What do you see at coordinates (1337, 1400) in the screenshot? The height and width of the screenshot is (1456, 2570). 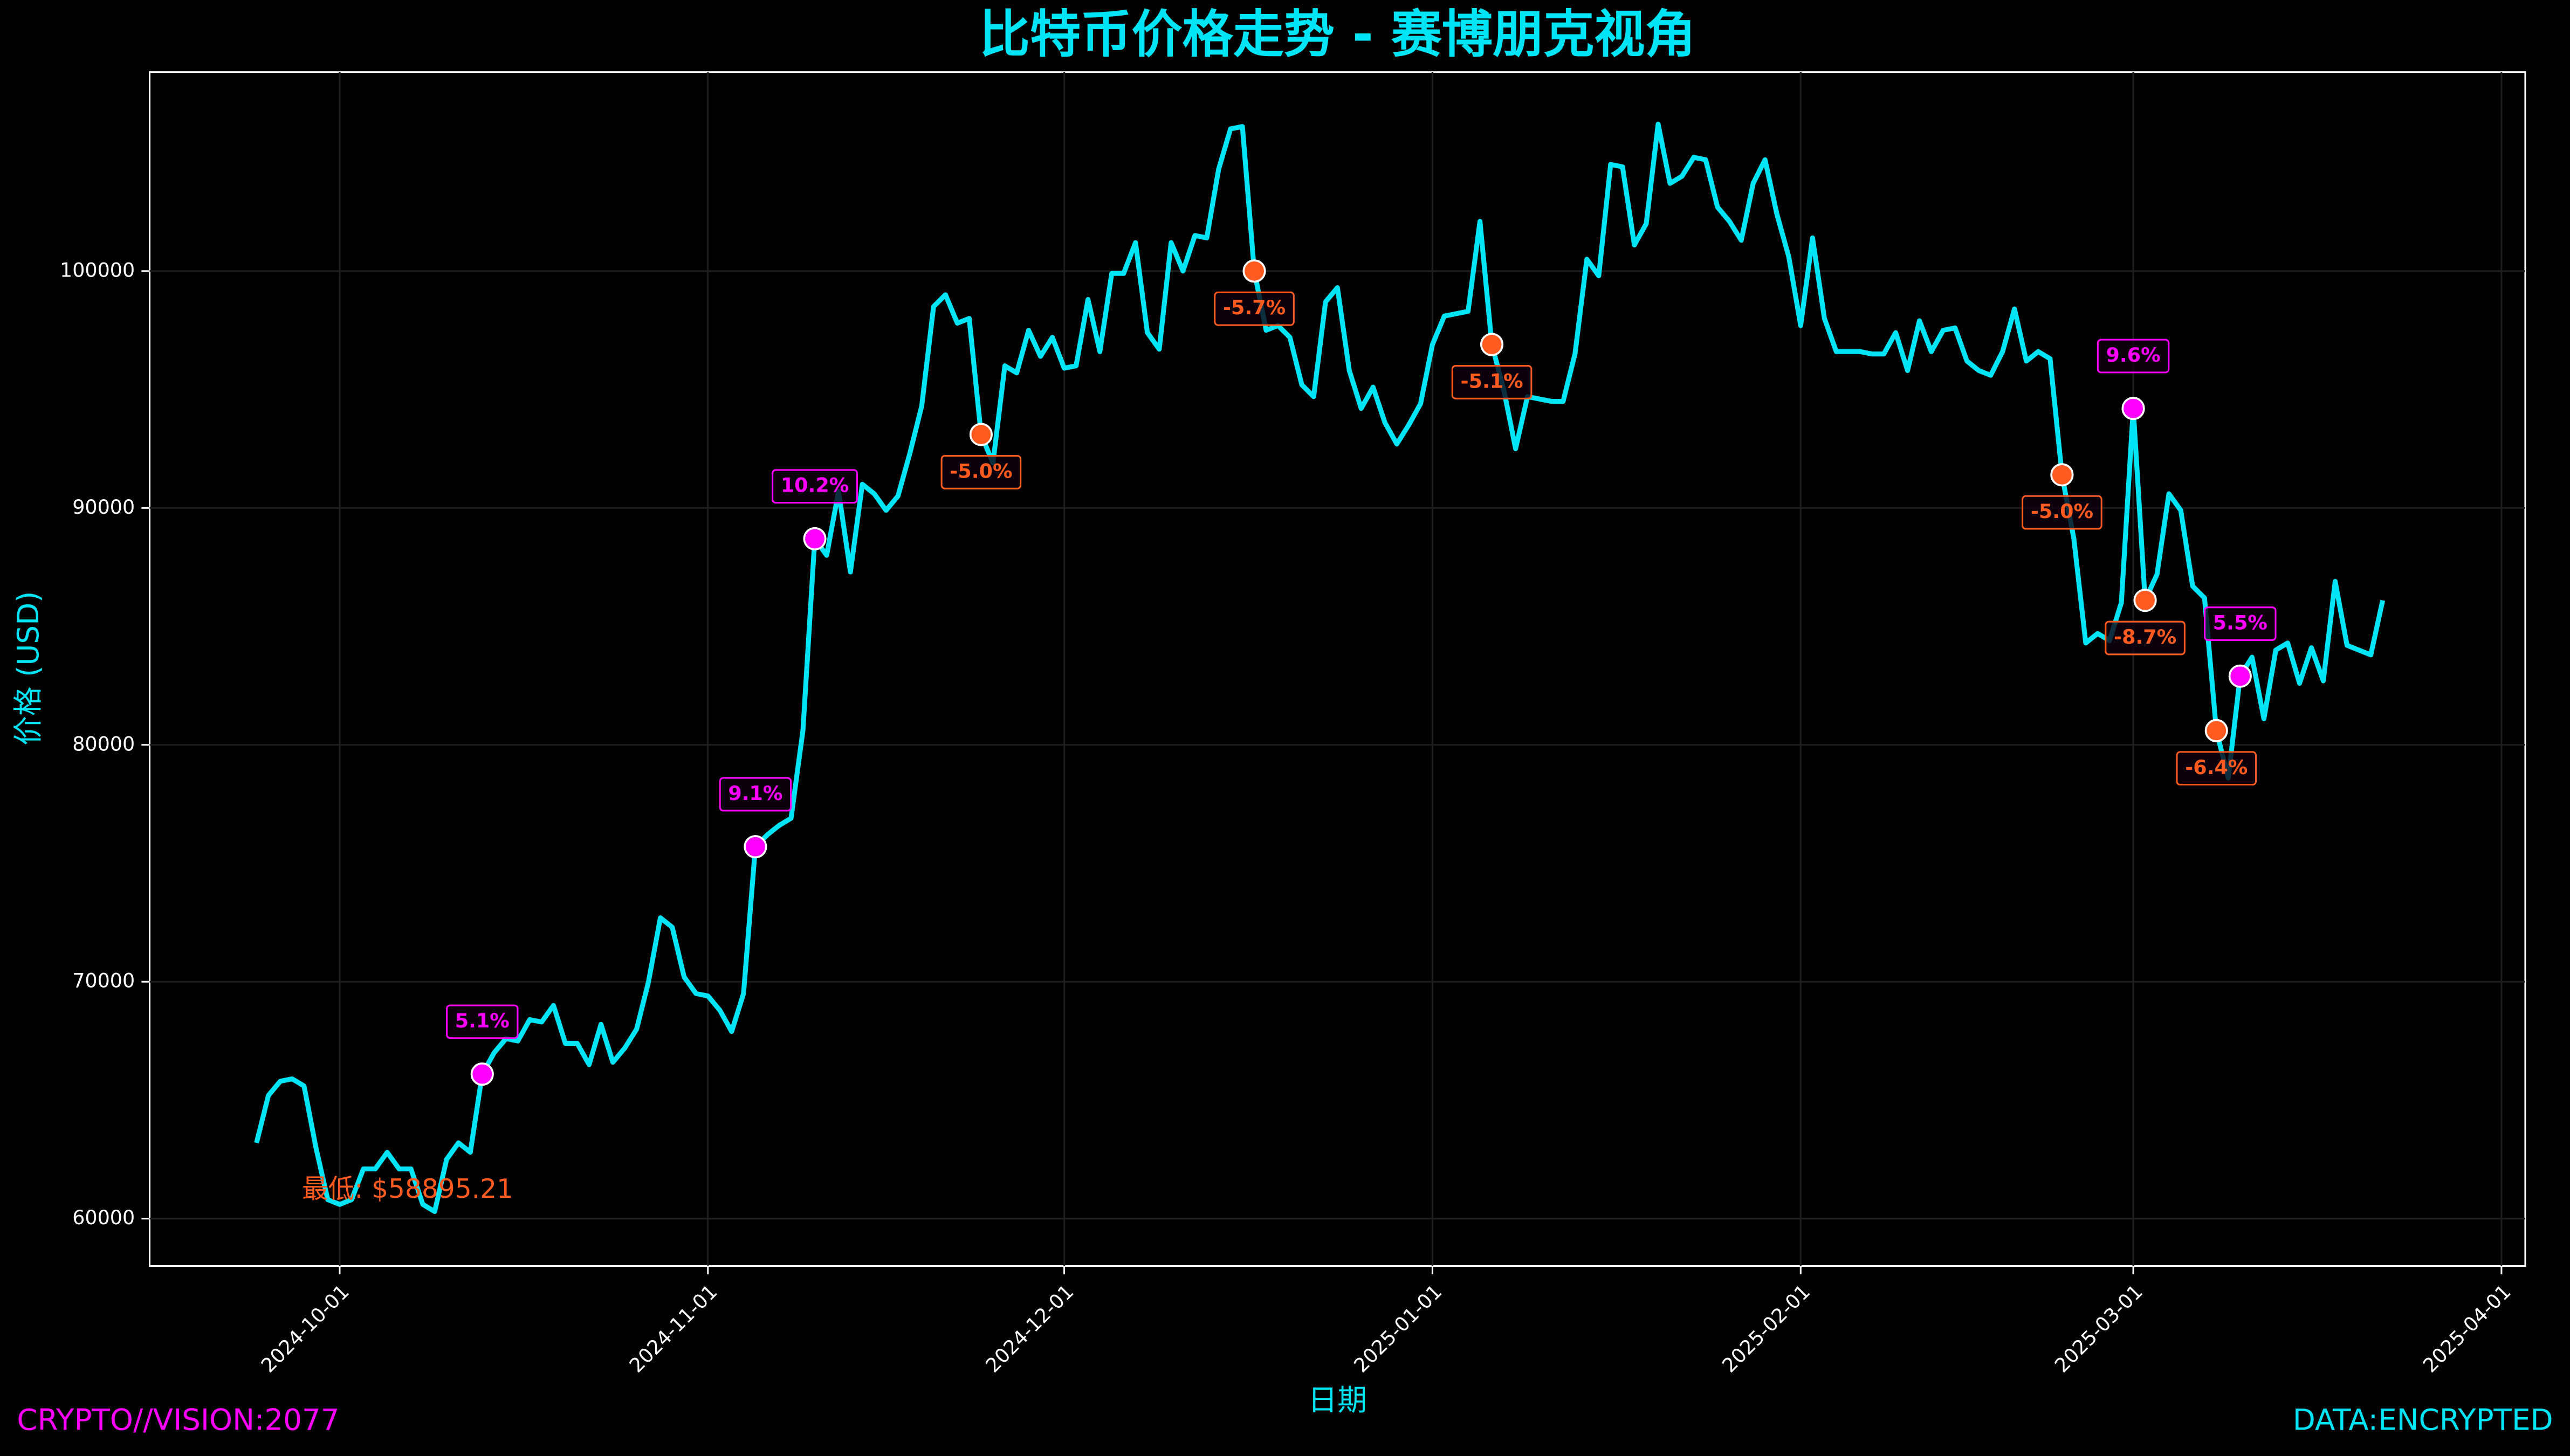 I see `x-axis-label: 日期` at bounding box center [1337, 1400].